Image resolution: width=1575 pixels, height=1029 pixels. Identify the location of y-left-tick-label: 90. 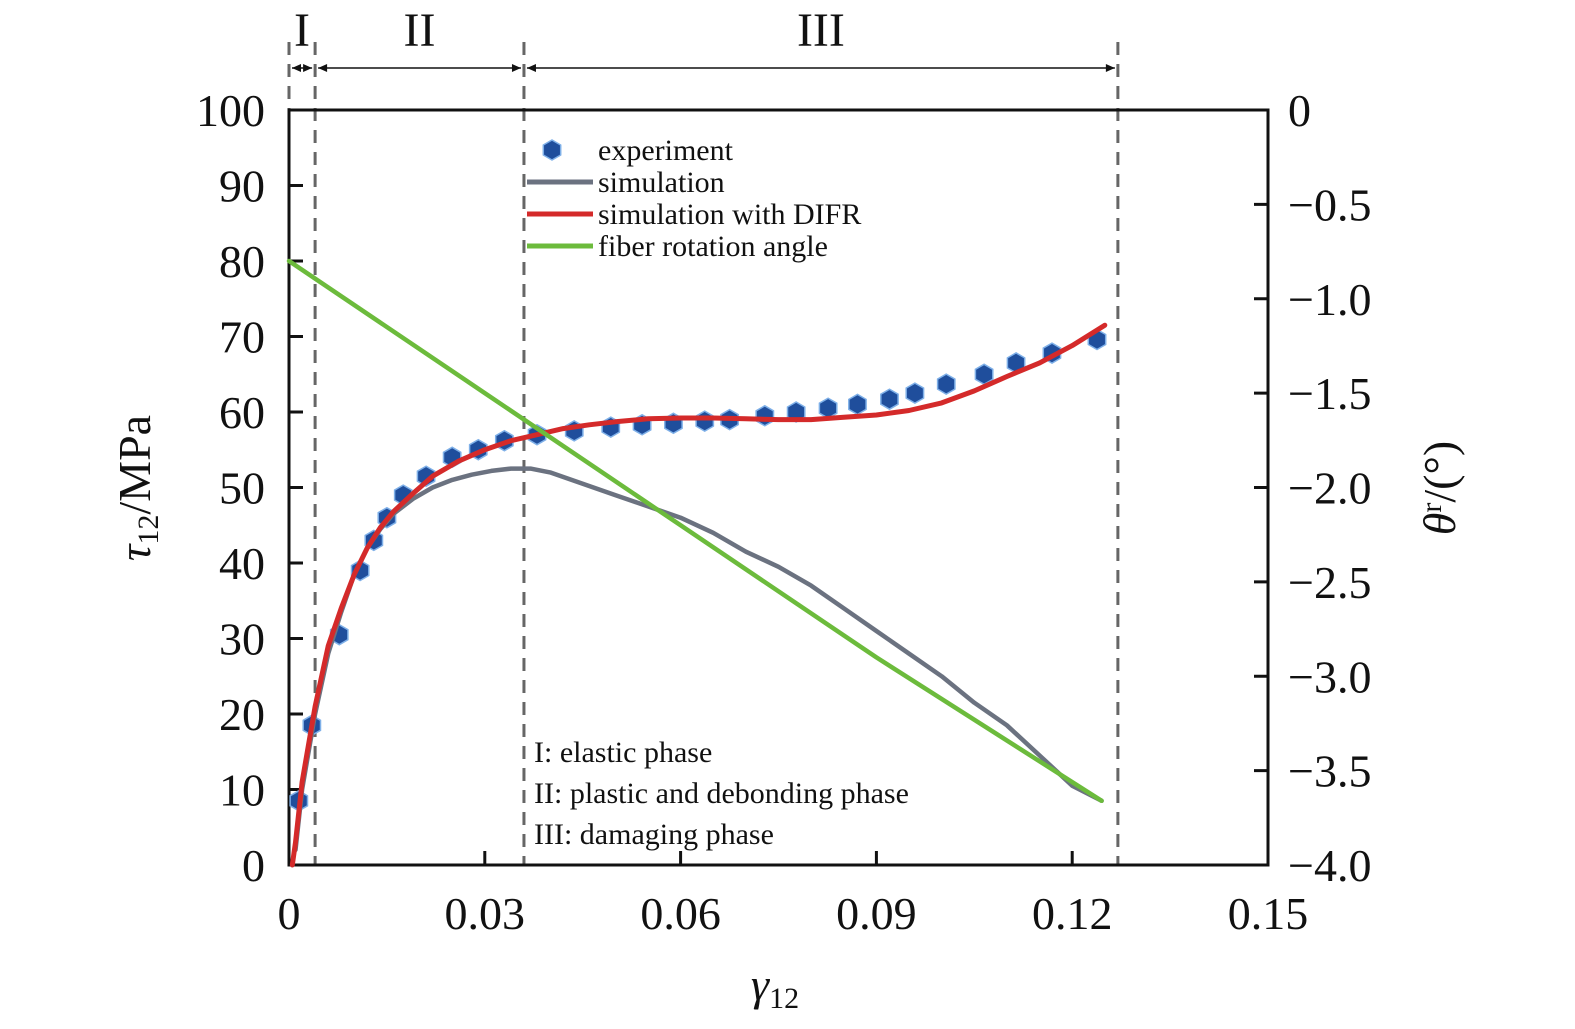
(242, 186).